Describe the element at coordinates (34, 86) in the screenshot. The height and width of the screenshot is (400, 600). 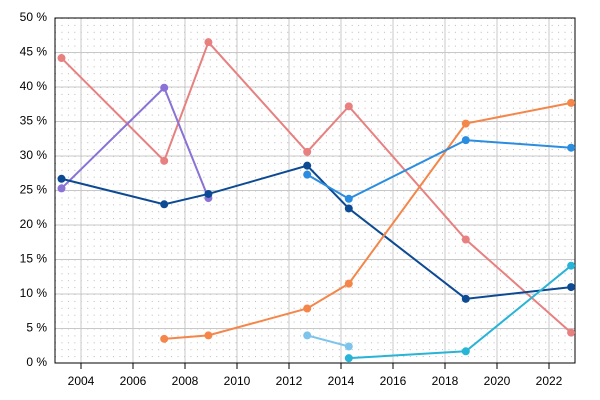
I see `y-tick-label: 40 %` at that location.